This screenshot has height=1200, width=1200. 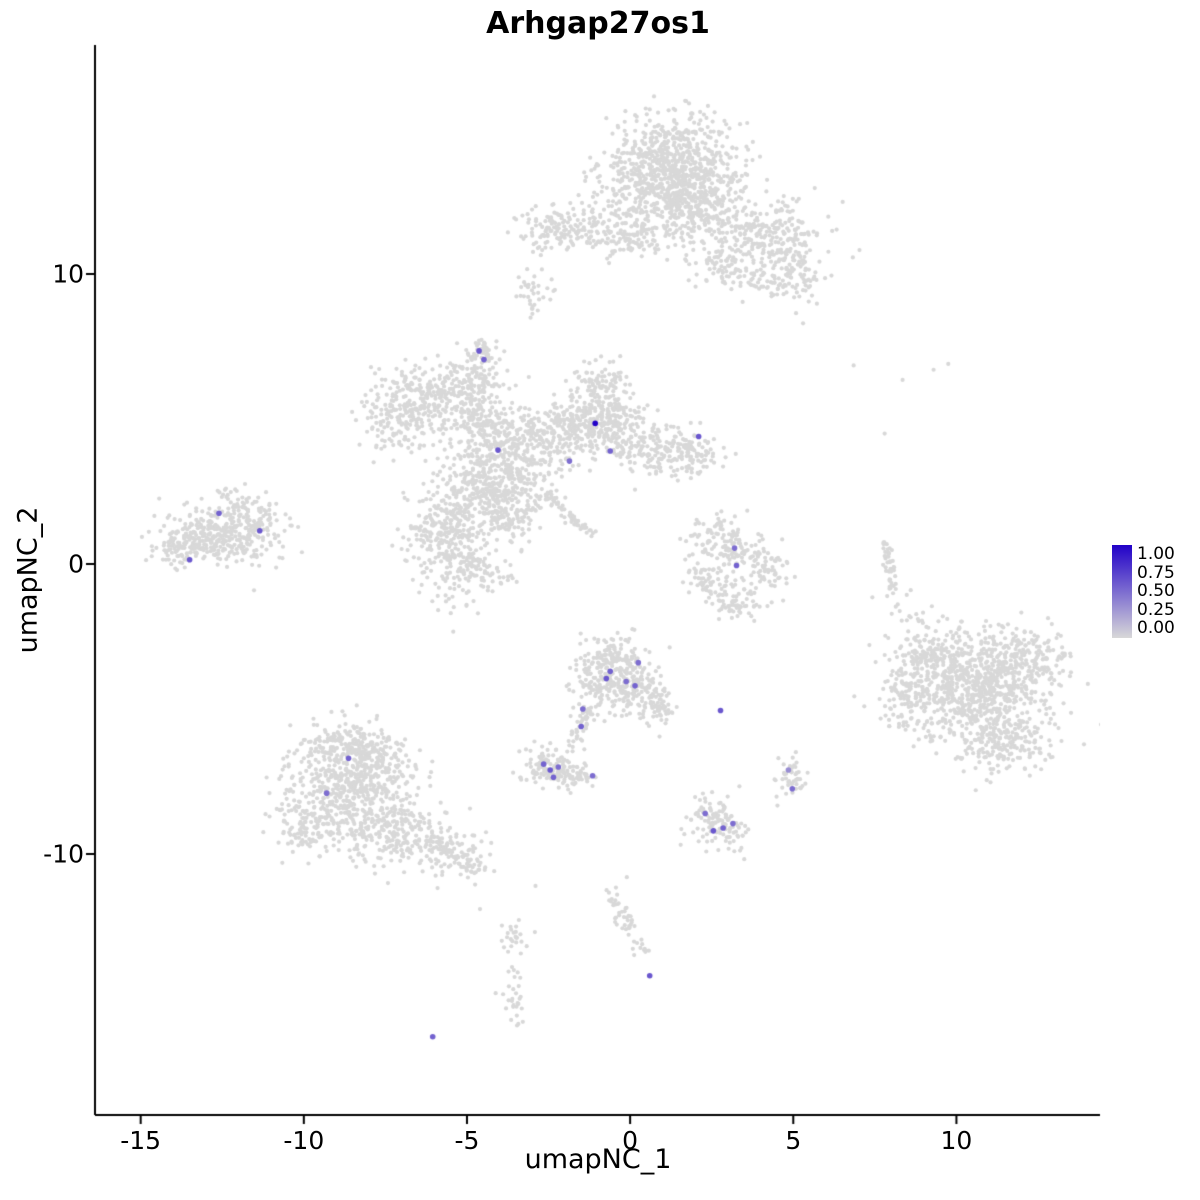 I want to click on legend-label-max: 1.00, so click(x=1156, y=554).